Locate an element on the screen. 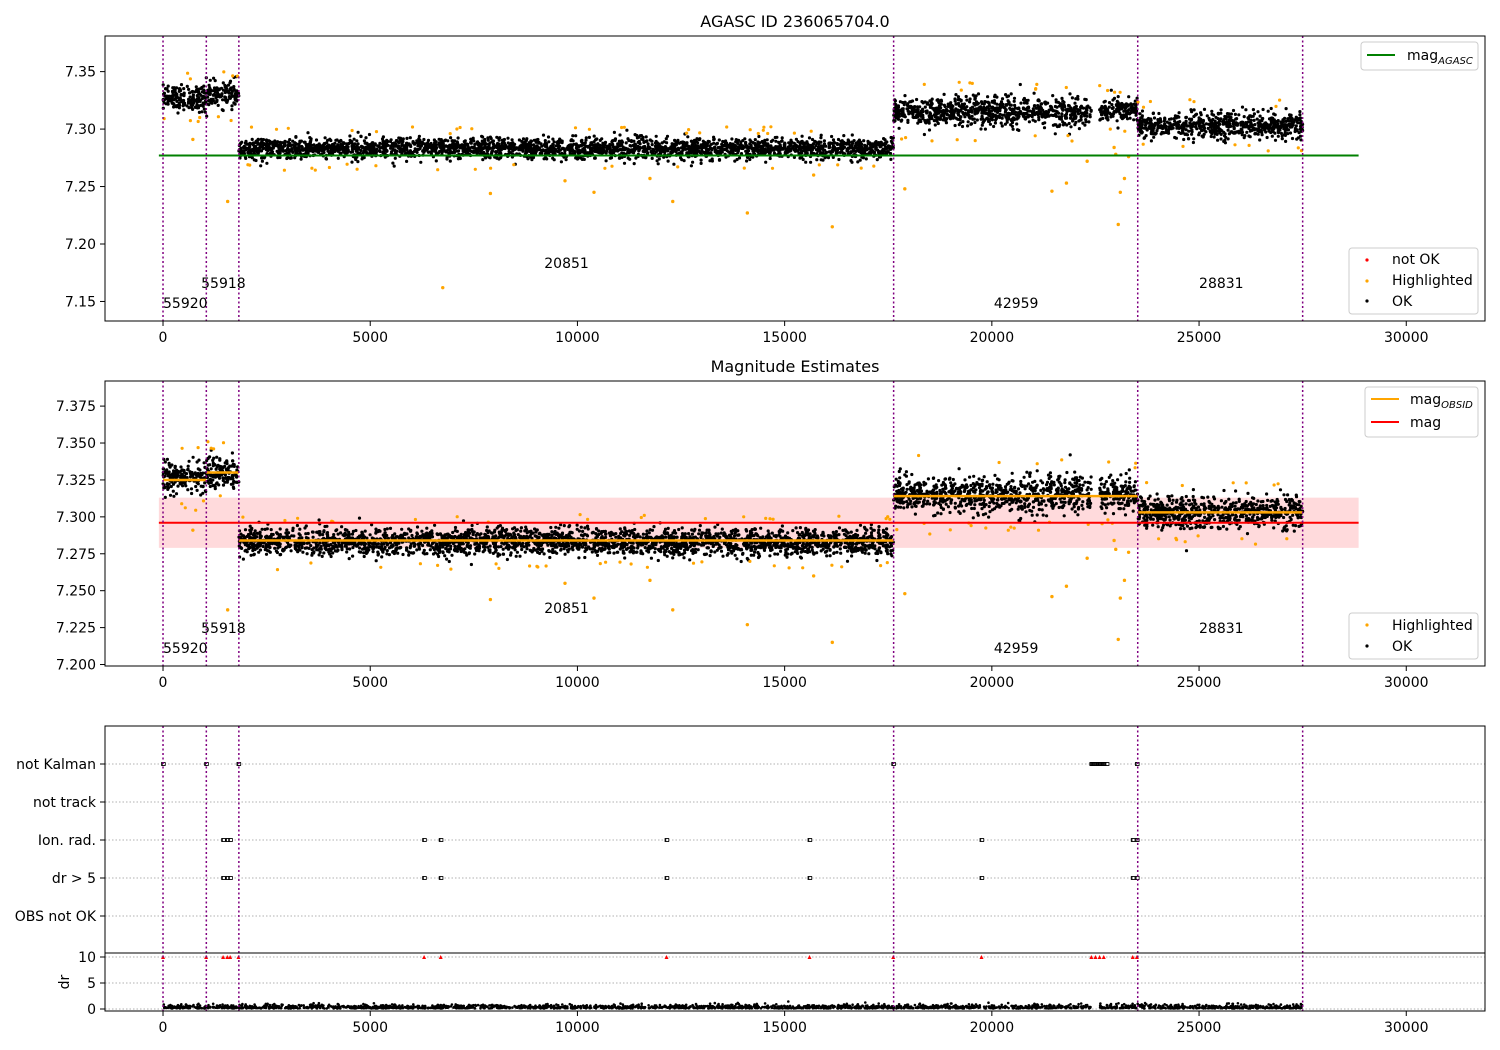 The image size is (1500, 1050). legend-label-not-ok: not OK is located at coordinates (1416, 260).